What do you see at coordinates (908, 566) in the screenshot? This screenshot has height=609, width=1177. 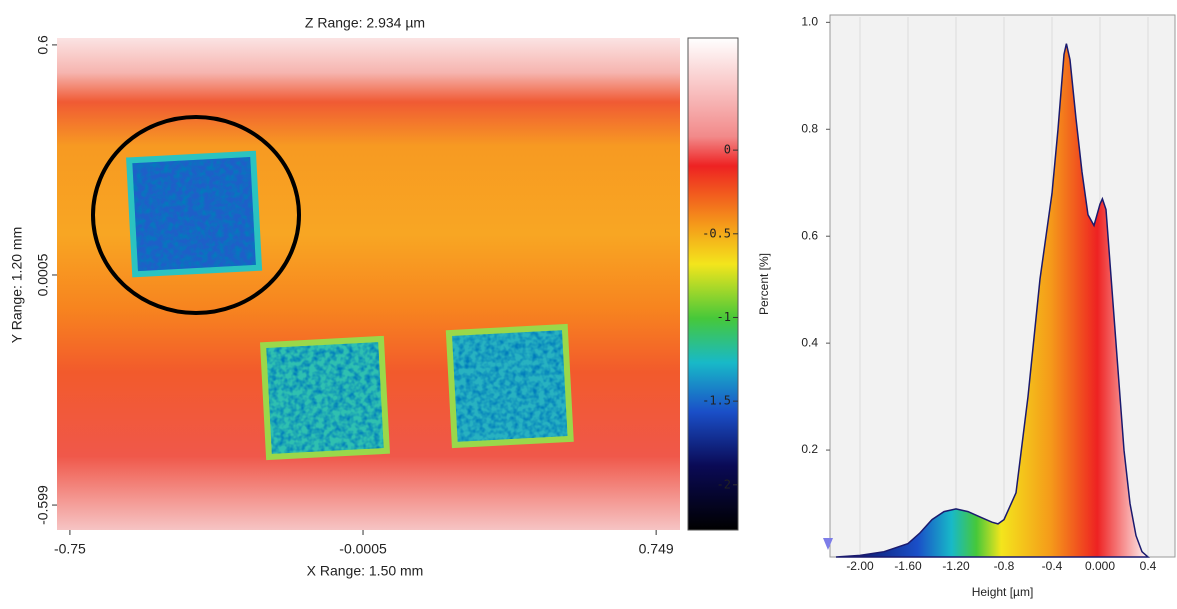 I see `x-tick-label: -1.60` at bounding box center [908, 566].